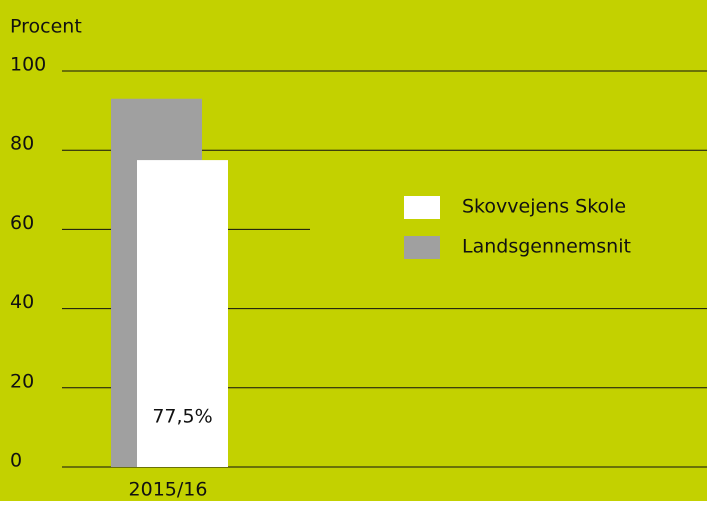  What do you see at coordinates (182, 313) in the screenshot?
I see `bar` at bounding box center [182, 313].